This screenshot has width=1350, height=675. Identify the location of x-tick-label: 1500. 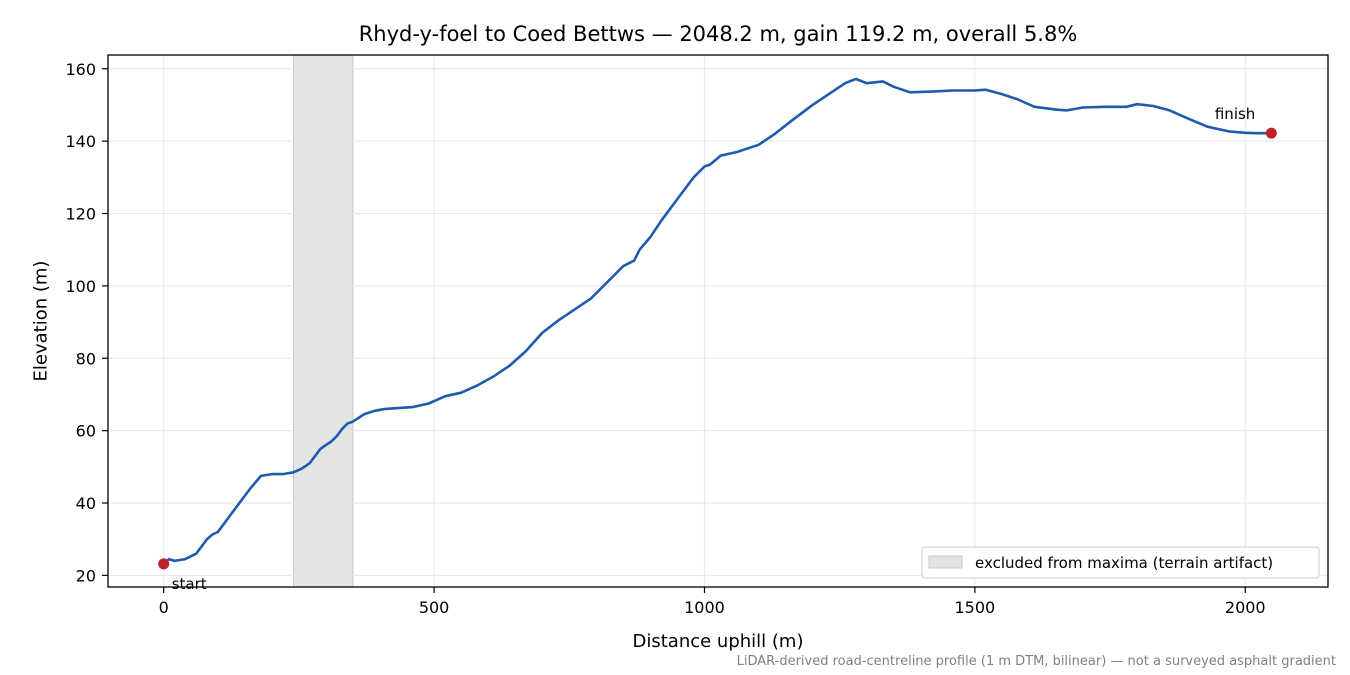
(975, 607).